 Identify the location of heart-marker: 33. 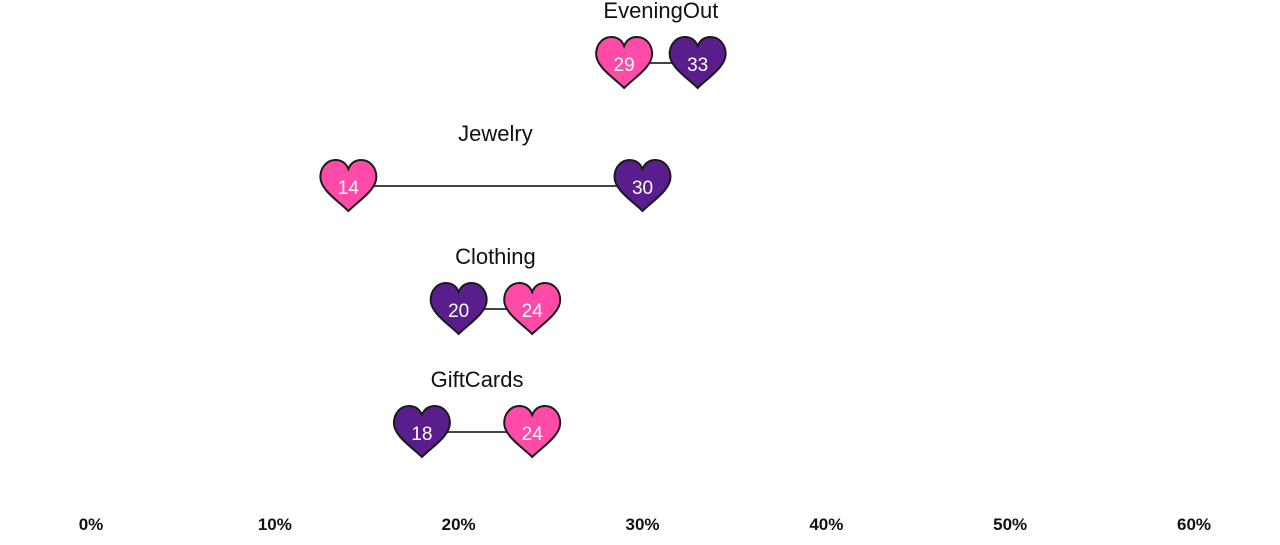
(697, 62).